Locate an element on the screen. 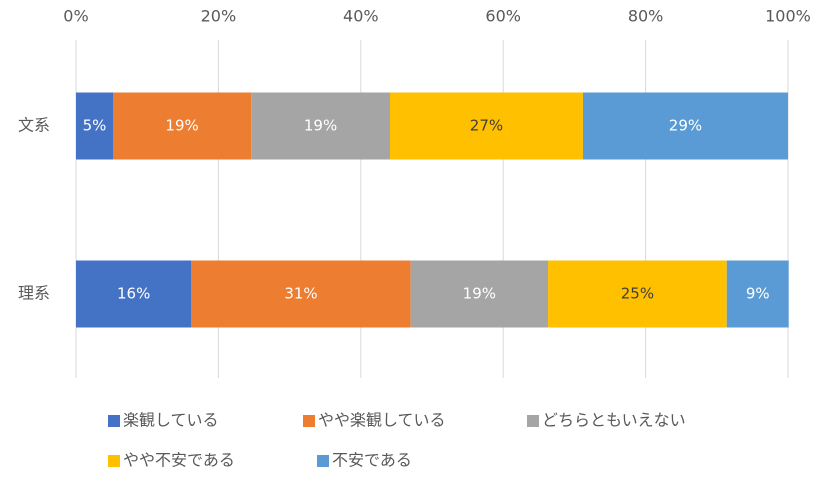 This screenshot has height=479, width=820. data-label: 25% is located at coordinates (637, 294).